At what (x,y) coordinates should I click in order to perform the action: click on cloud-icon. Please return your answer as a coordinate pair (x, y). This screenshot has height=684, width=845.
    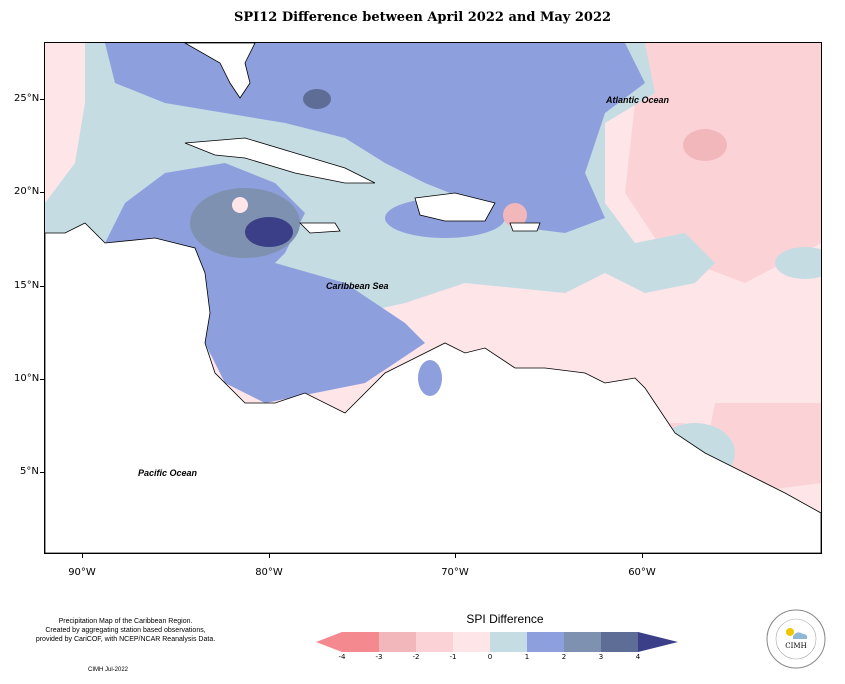
    Looking at the image, I should click on (800, 635).